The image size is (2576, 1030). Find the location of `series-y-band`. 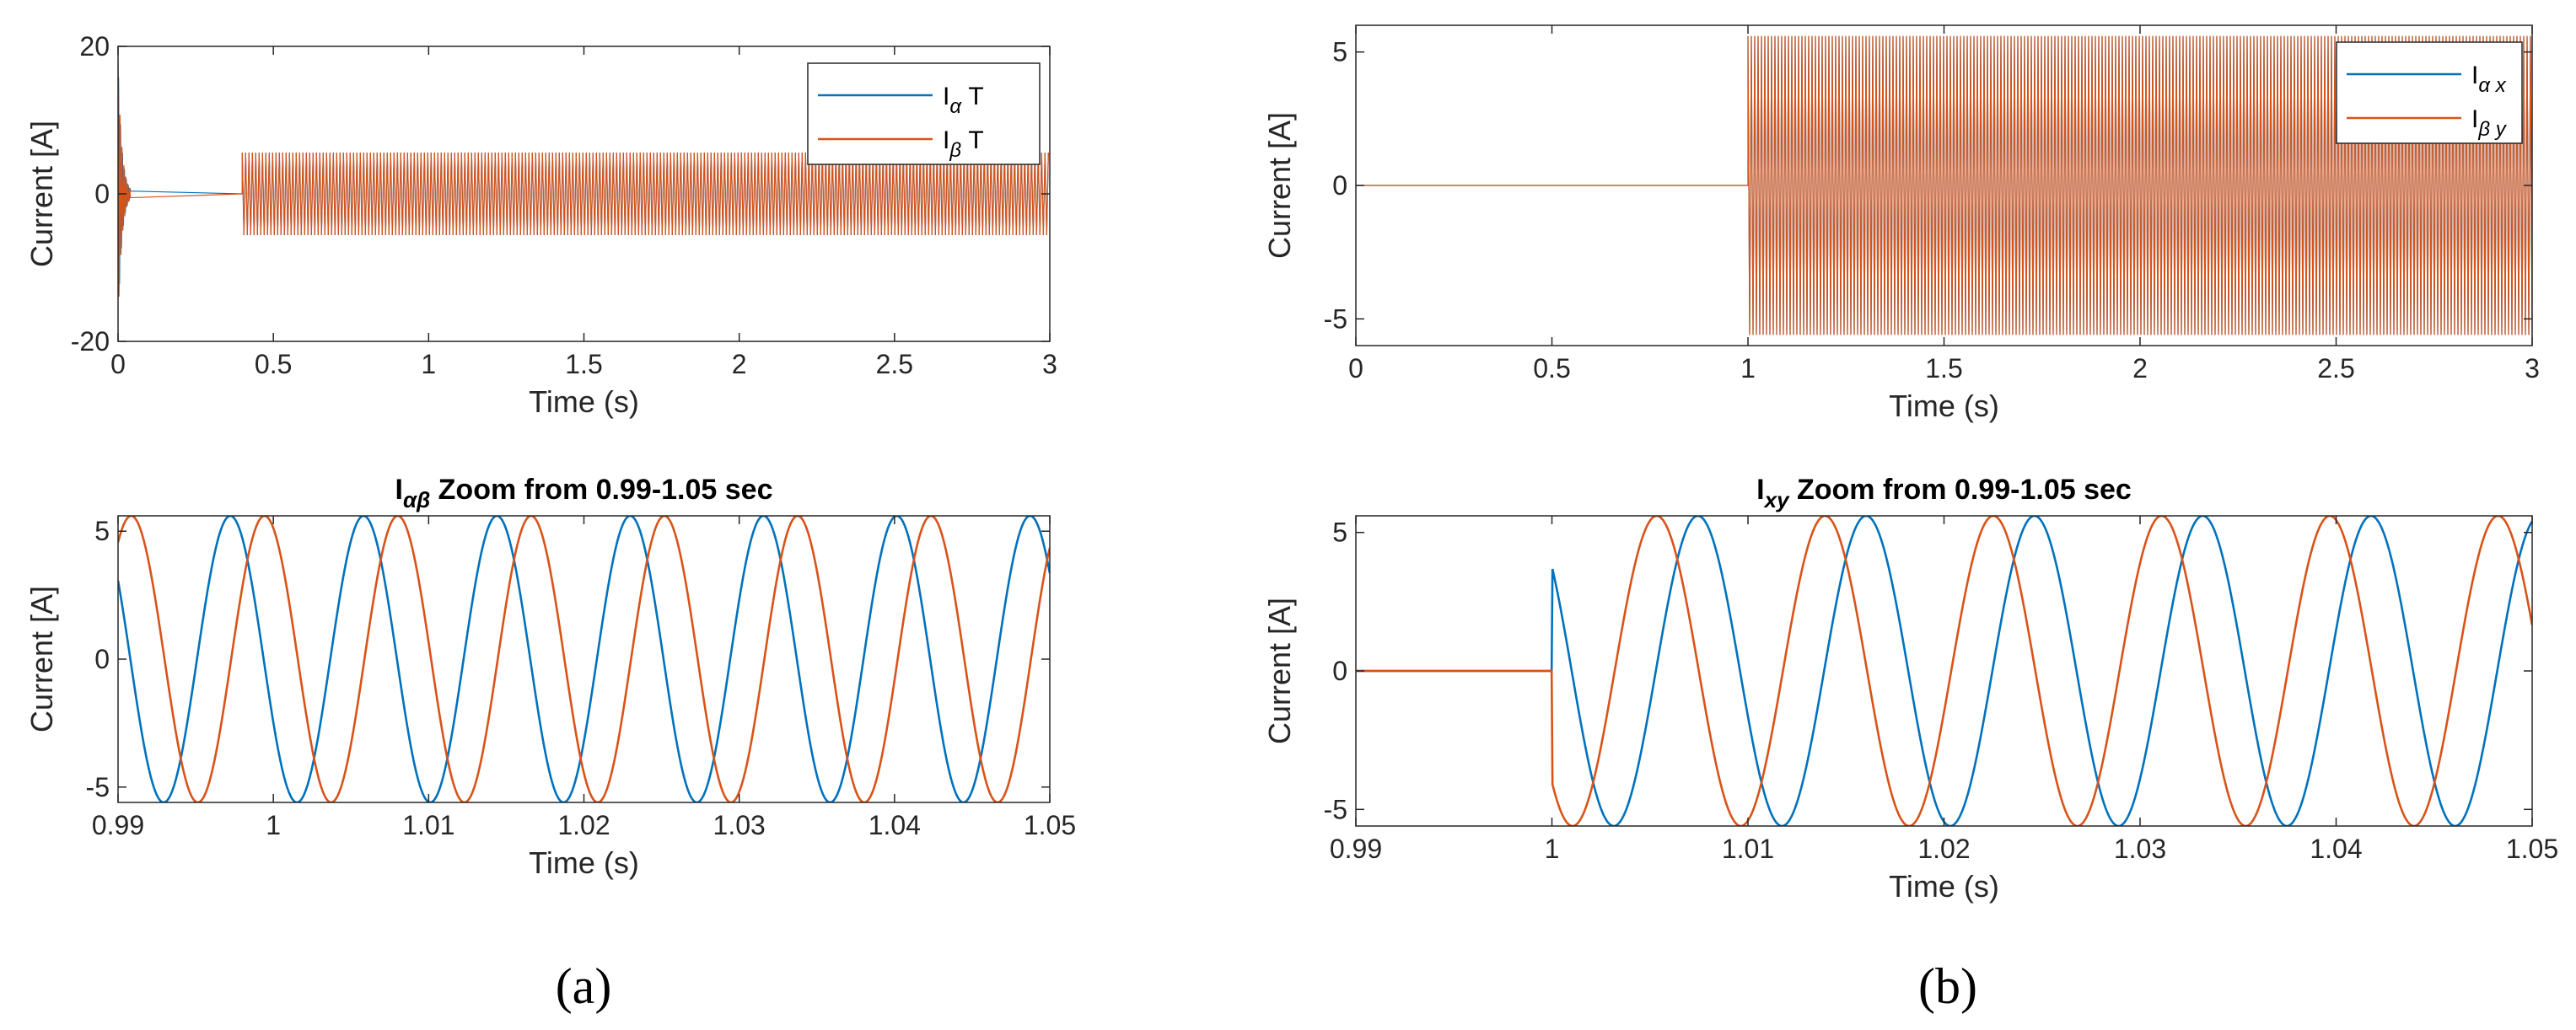

series-y-band is located at coordinates (1944, 185).